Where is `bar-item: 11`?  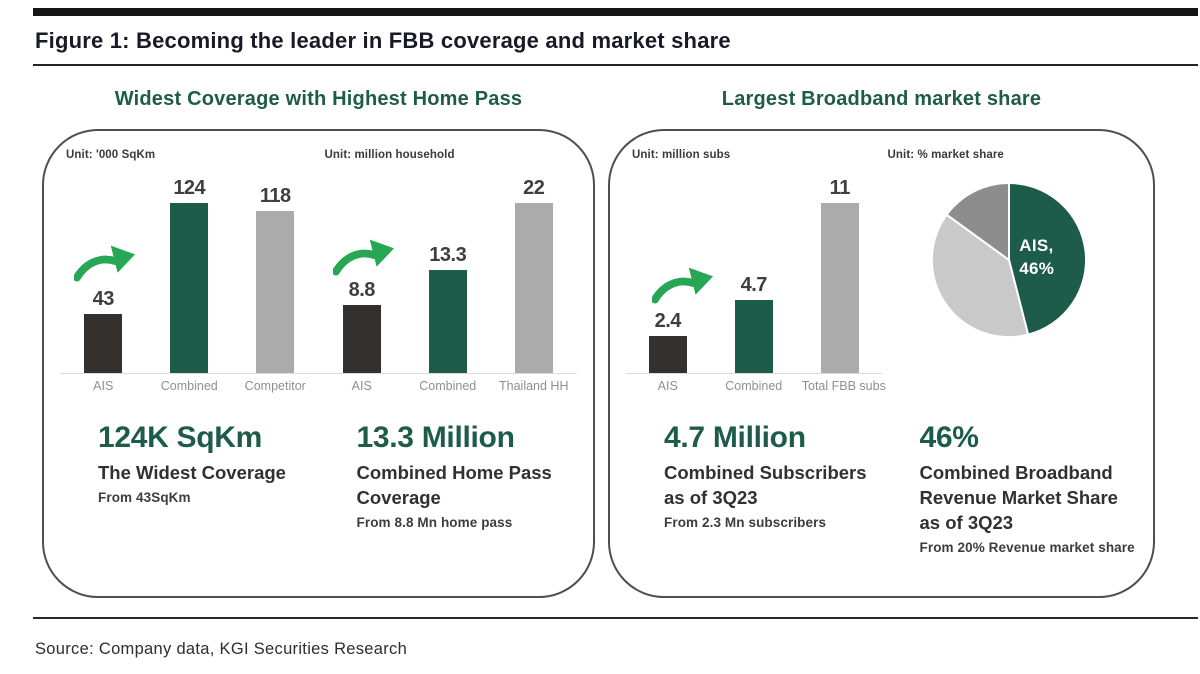 bar-item: 11 is located at coordinates (840, 275).